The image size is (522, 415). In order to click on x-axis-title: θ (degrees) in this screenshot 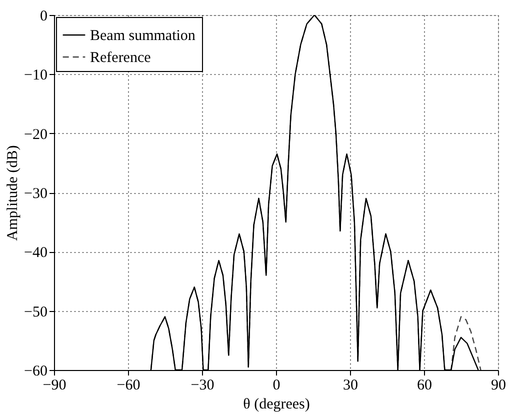, I will do `click(276, 404)`.